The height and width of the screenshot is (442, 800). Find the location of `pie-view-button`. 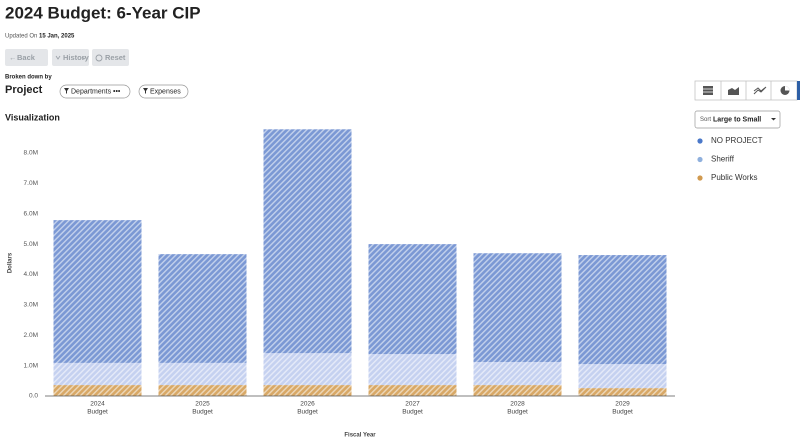

pie-view-button is located at coordinates (785, 90).